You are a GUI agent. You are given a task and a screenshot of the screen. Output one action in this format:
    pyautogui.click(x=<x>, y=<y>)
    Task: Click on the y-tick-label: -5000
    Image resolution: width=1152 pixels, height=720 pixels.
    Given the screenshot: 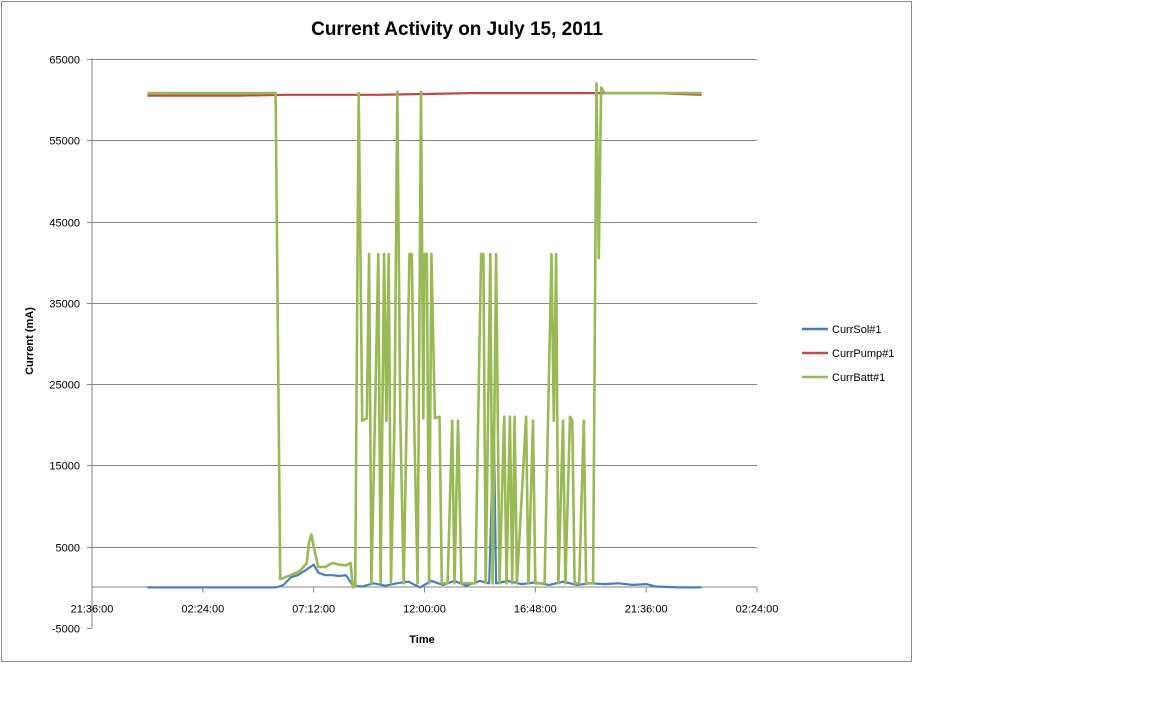 What is the action you would take?
    pyautogui.click(x=66, y=630)
    